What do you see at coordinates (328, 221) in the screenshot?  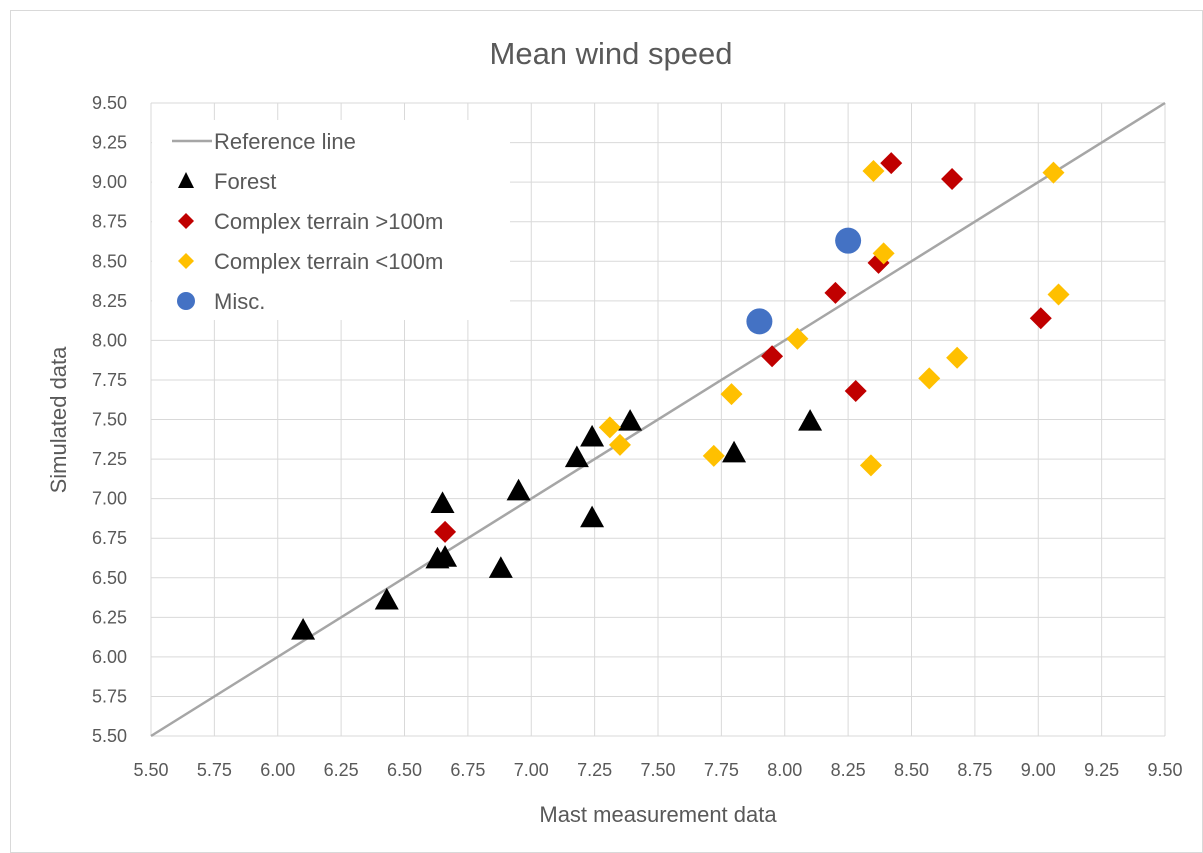 I see `legend-label-complex-terrain-above-100m: Complex terrain >100m` at bounding box center [328, 221].